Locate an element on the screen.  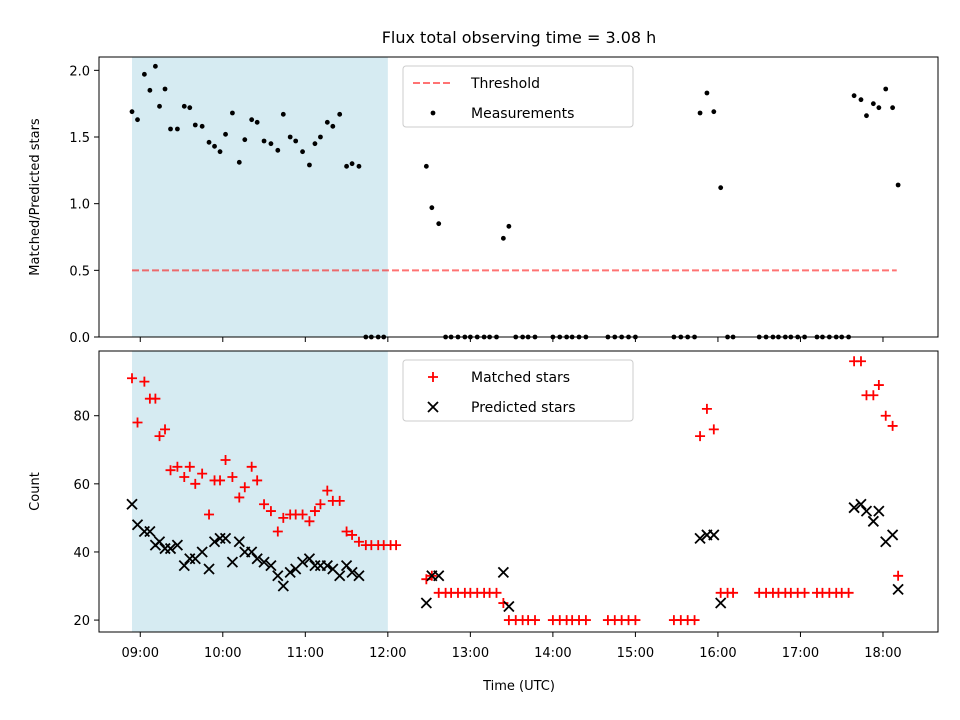
legend-label: Predicted stars is located at coordinates (523, 408).